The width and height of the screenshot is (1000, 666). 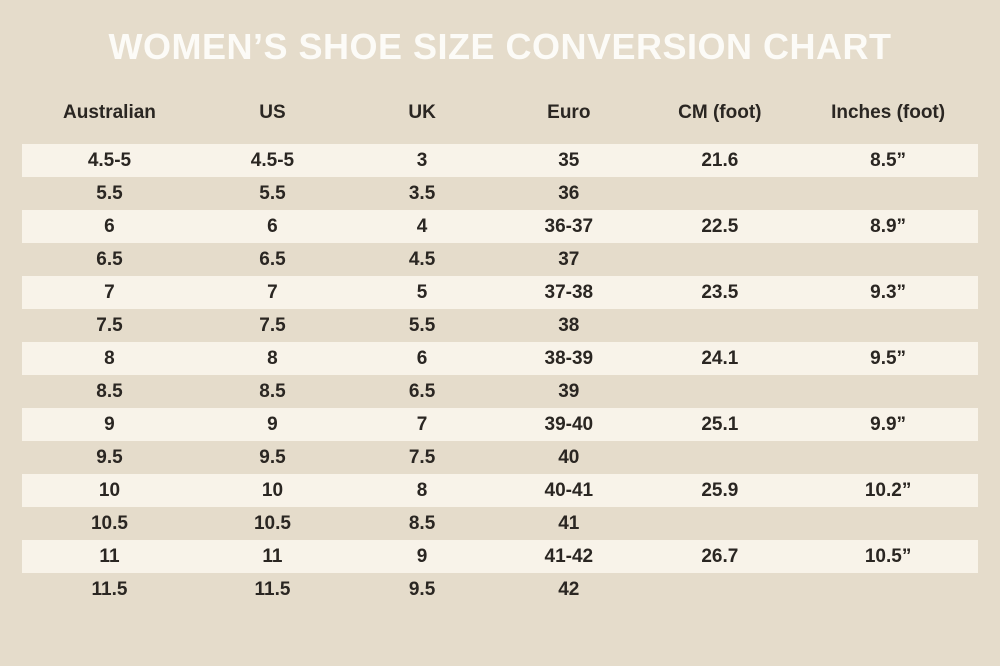 What do you see at coordinates (569, 589) in the screenshot?
I see `table-cell-euro: 42` at bounding box center [569, 589].